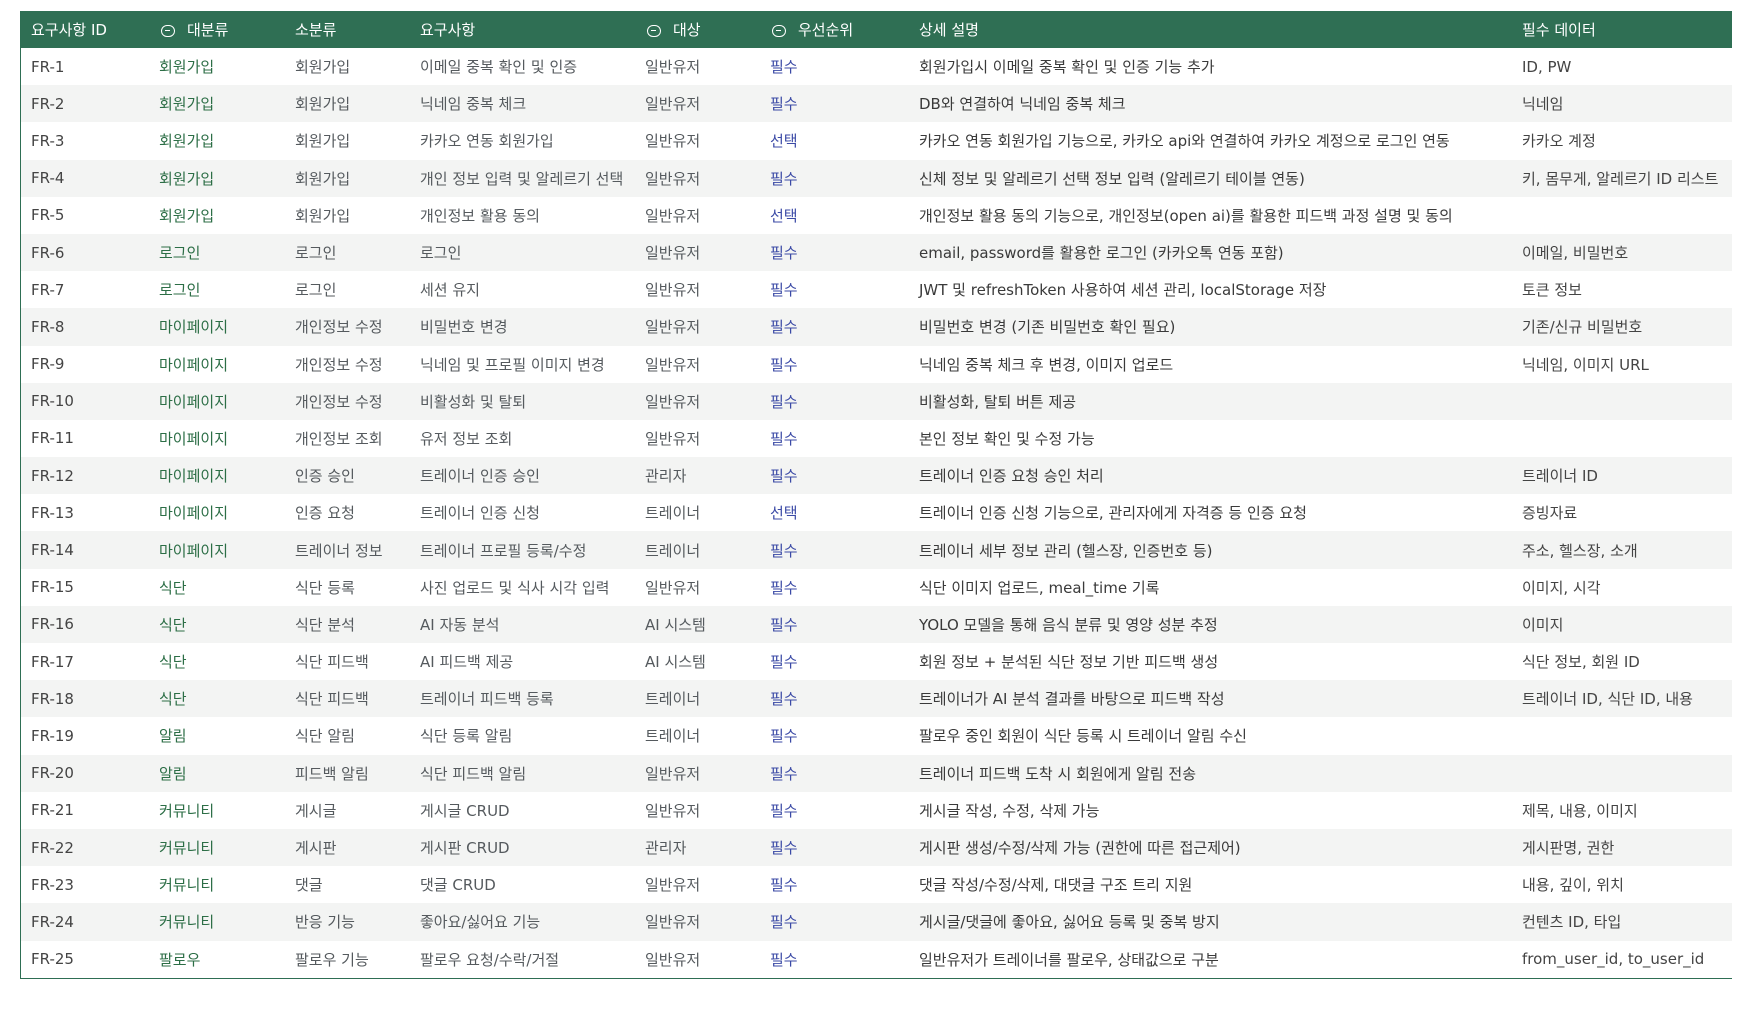  Describe the element at coordinates (325, 587) in the screenshot. I see `cell-minor-category: 식단 등록` at that location.